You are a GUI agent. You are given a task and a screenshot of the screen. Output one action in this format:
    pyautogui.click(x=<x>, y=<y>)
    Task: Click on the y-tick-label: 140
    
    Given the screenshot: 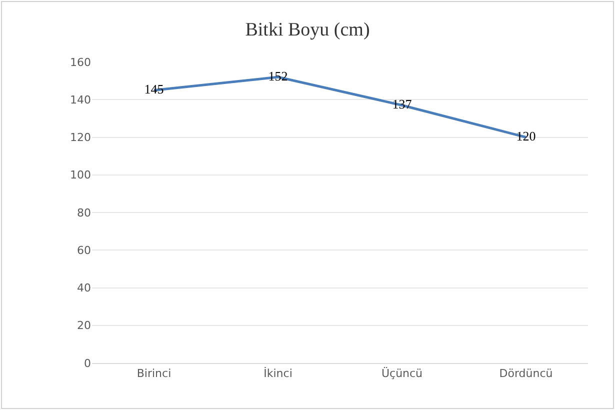 What is the action you would take?
    pyautogui.click(x=80, y=99)
    